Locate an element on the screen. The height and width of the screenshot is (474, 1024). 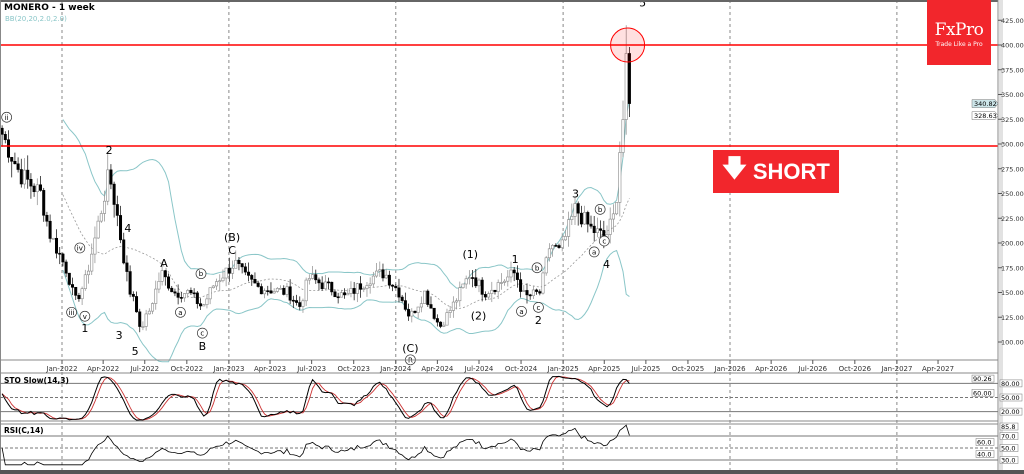
logo-brand: FxPro is located at coordinates (959, 30).